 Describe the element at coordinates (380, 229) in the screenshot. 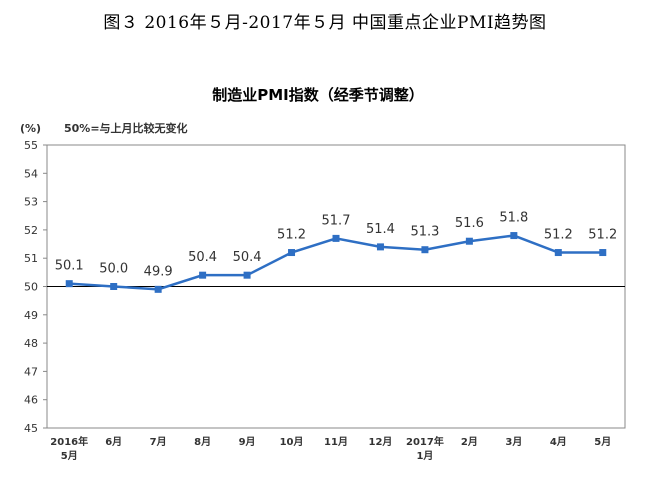

I see `data-label: 51.4` at that location.